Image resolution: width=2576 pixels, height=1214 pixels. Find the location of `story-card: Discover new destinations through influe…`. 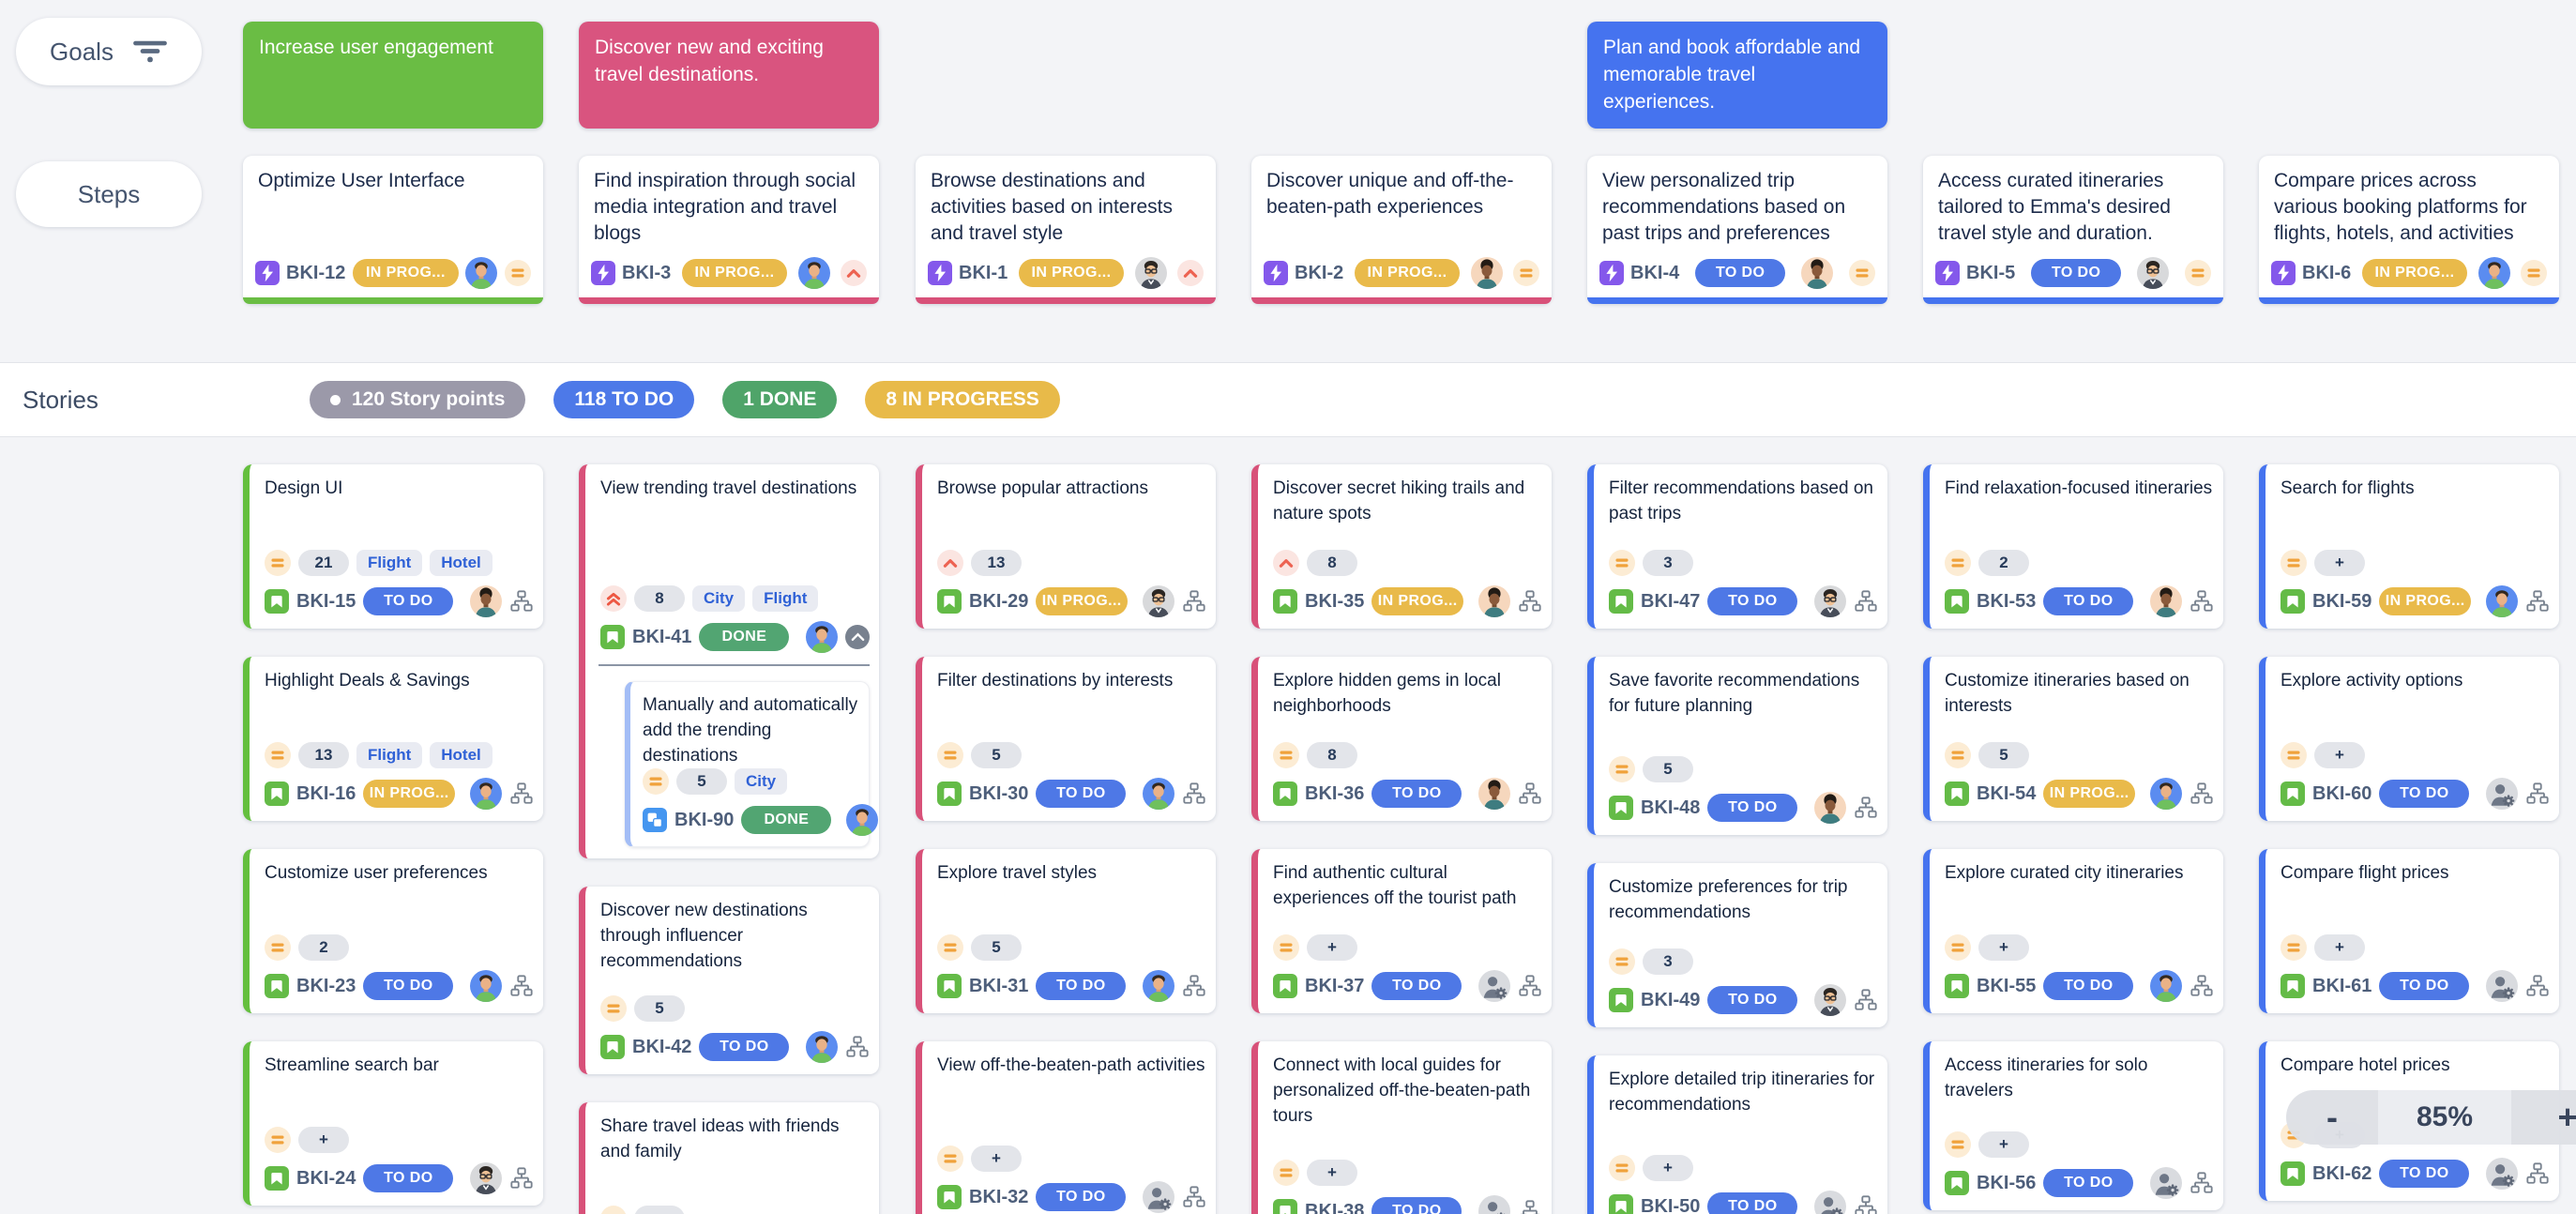

story-card: Discover new destinations through influe… is located at coordinates (729, 980).